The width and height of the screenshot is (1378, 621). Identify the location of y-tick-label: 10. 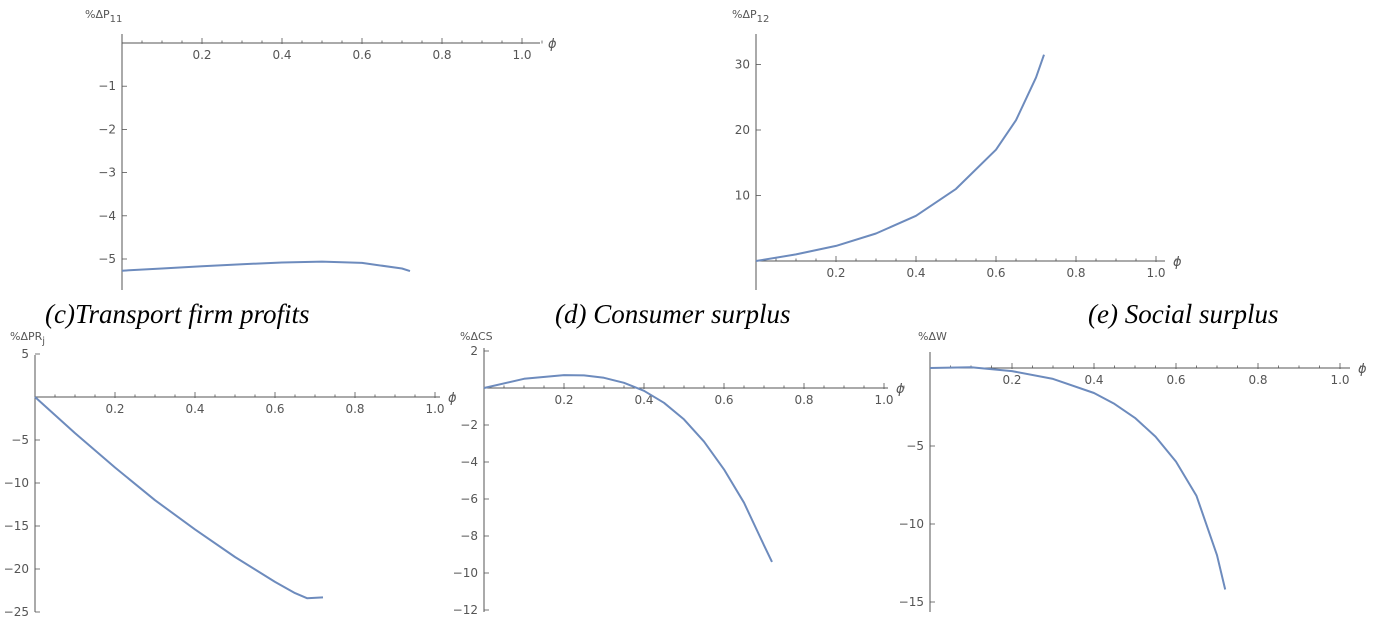
(742, 196).